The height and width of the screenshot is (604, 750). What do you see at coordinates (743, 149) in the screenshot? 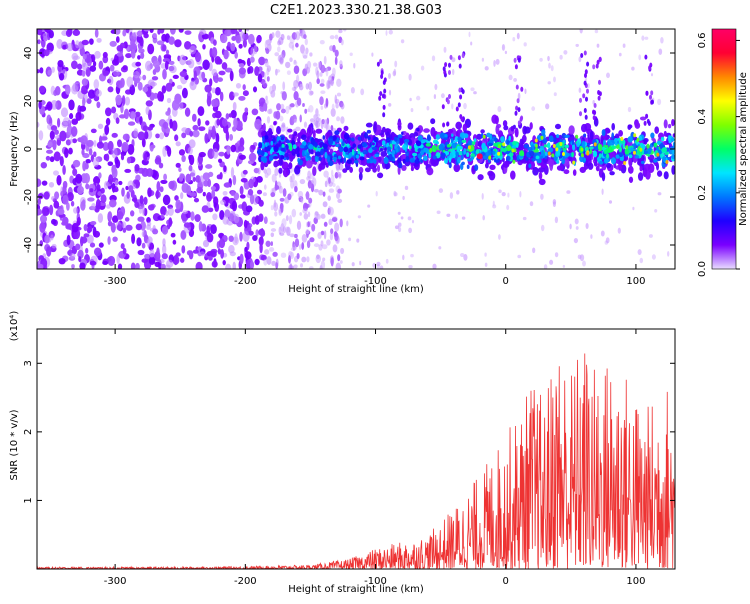
I see `colorbar-label: Normalized spectral amplitude` at bounding box center [743, 149].